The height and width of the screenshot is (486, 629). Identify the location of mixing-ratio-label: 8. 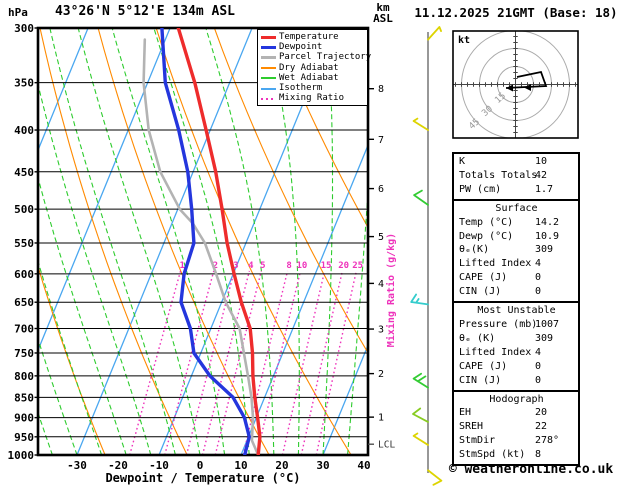
(288, 266).